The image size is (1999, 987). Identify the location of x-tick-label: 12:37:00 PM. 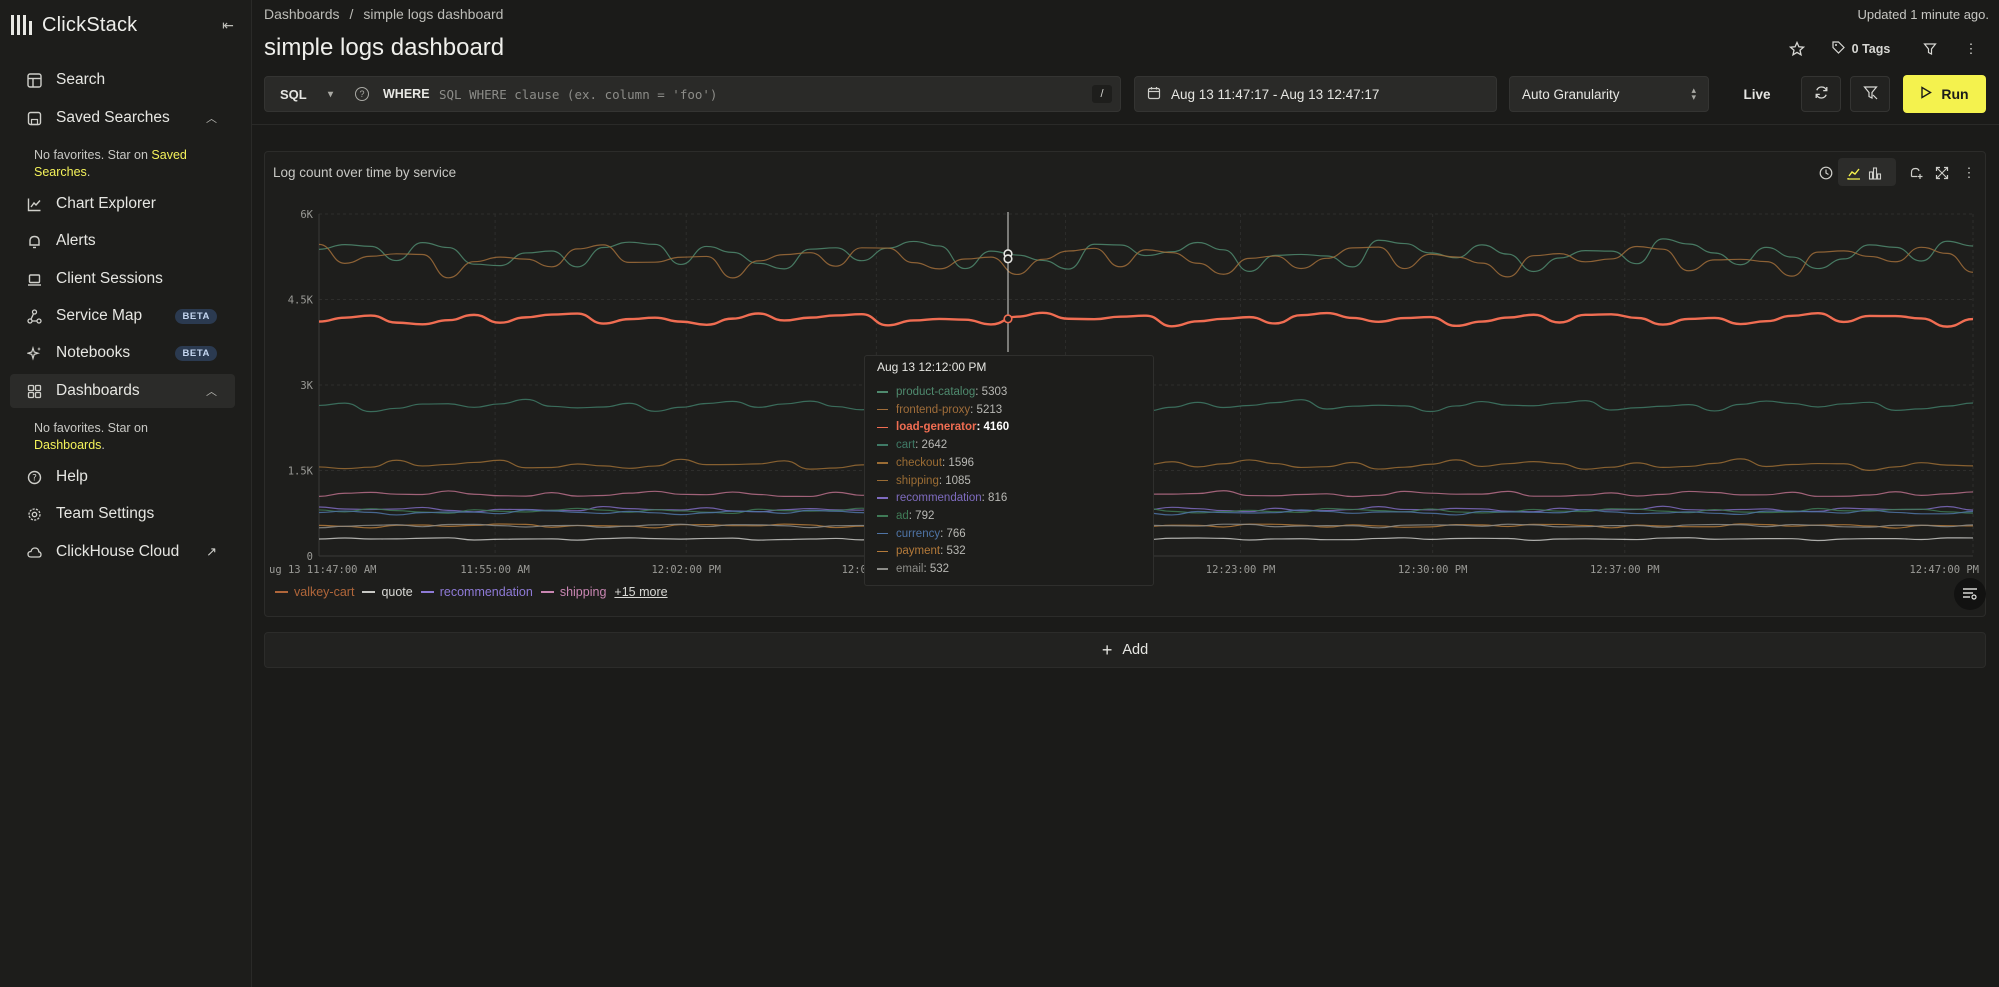
(1625, 570).